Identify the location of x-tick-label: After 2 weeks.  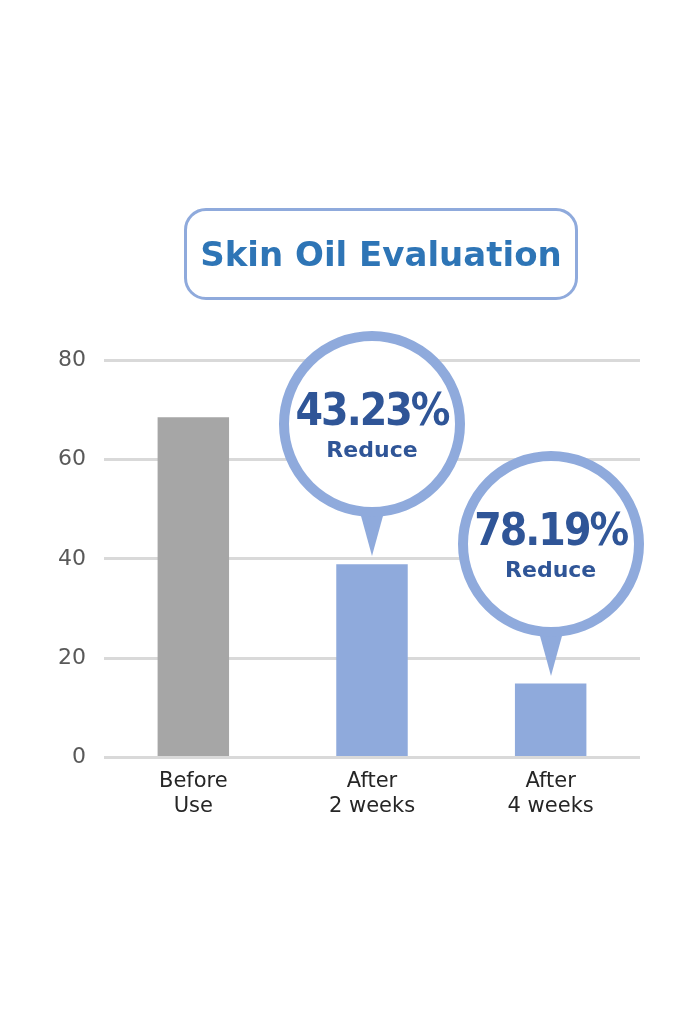
(372, 792).